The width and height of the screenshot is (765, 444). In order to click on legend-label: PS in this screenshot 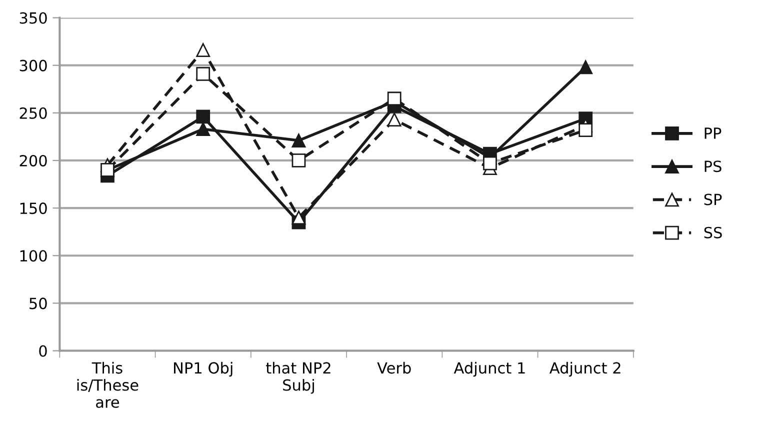, I will do `click(713, 166)`.